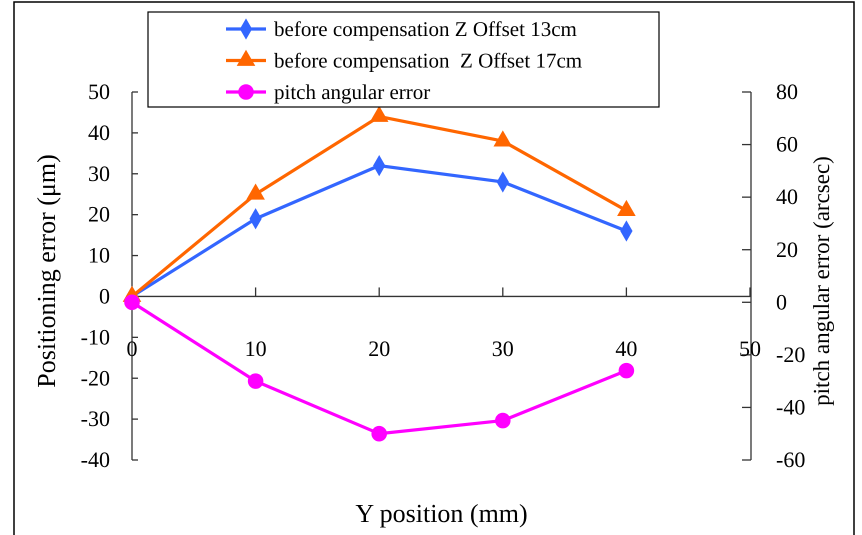 The image size is (862, 535). What do you see at coordinates (352, 92) in the screenshot?
I see `legend-label: pitch angular error` at bounding box center [352, 92].